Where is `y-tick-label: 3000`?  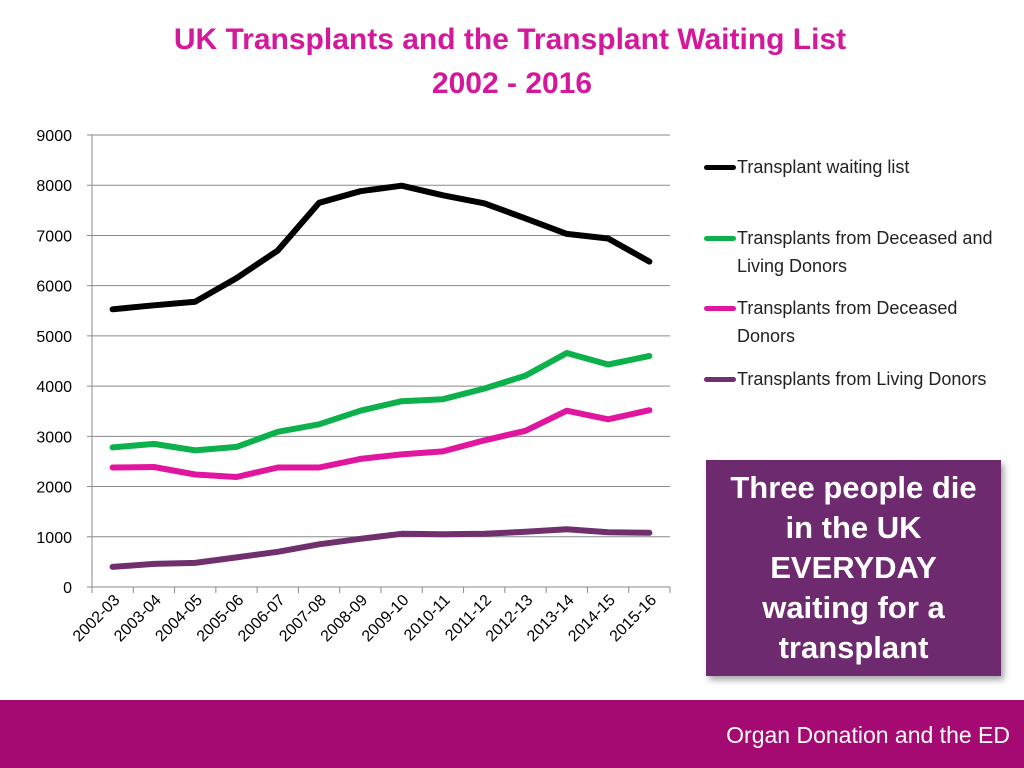
y-tick-label: 3000 is located at coordinates (54, 437).